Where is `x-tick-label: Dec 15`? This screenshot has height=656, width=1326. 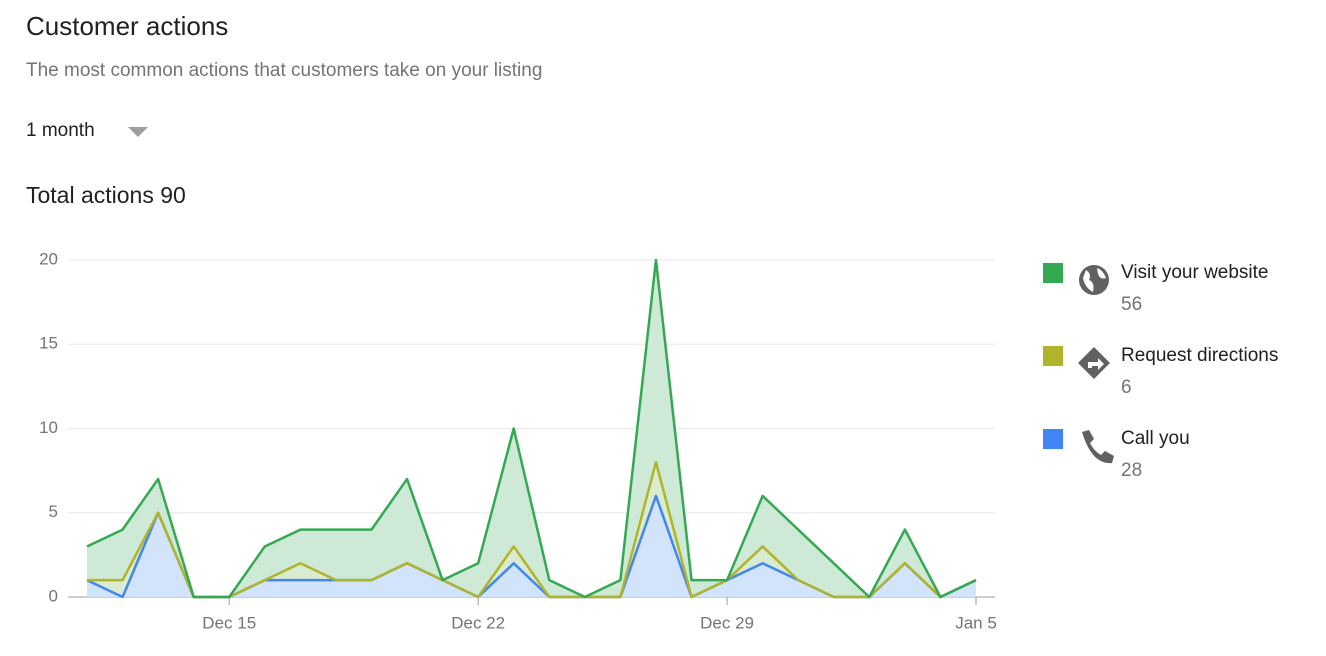 x-tick-label: Dec 15 is located at coordinates (229, 622).